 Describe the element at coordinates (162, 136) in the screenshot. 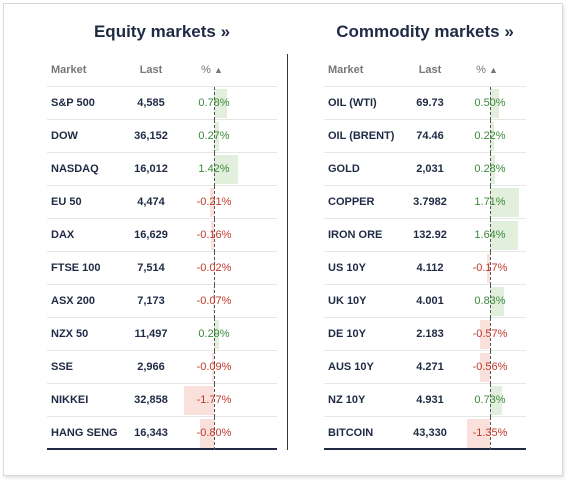

I see `table-row: DOW 36,152 0.27%` at that location.